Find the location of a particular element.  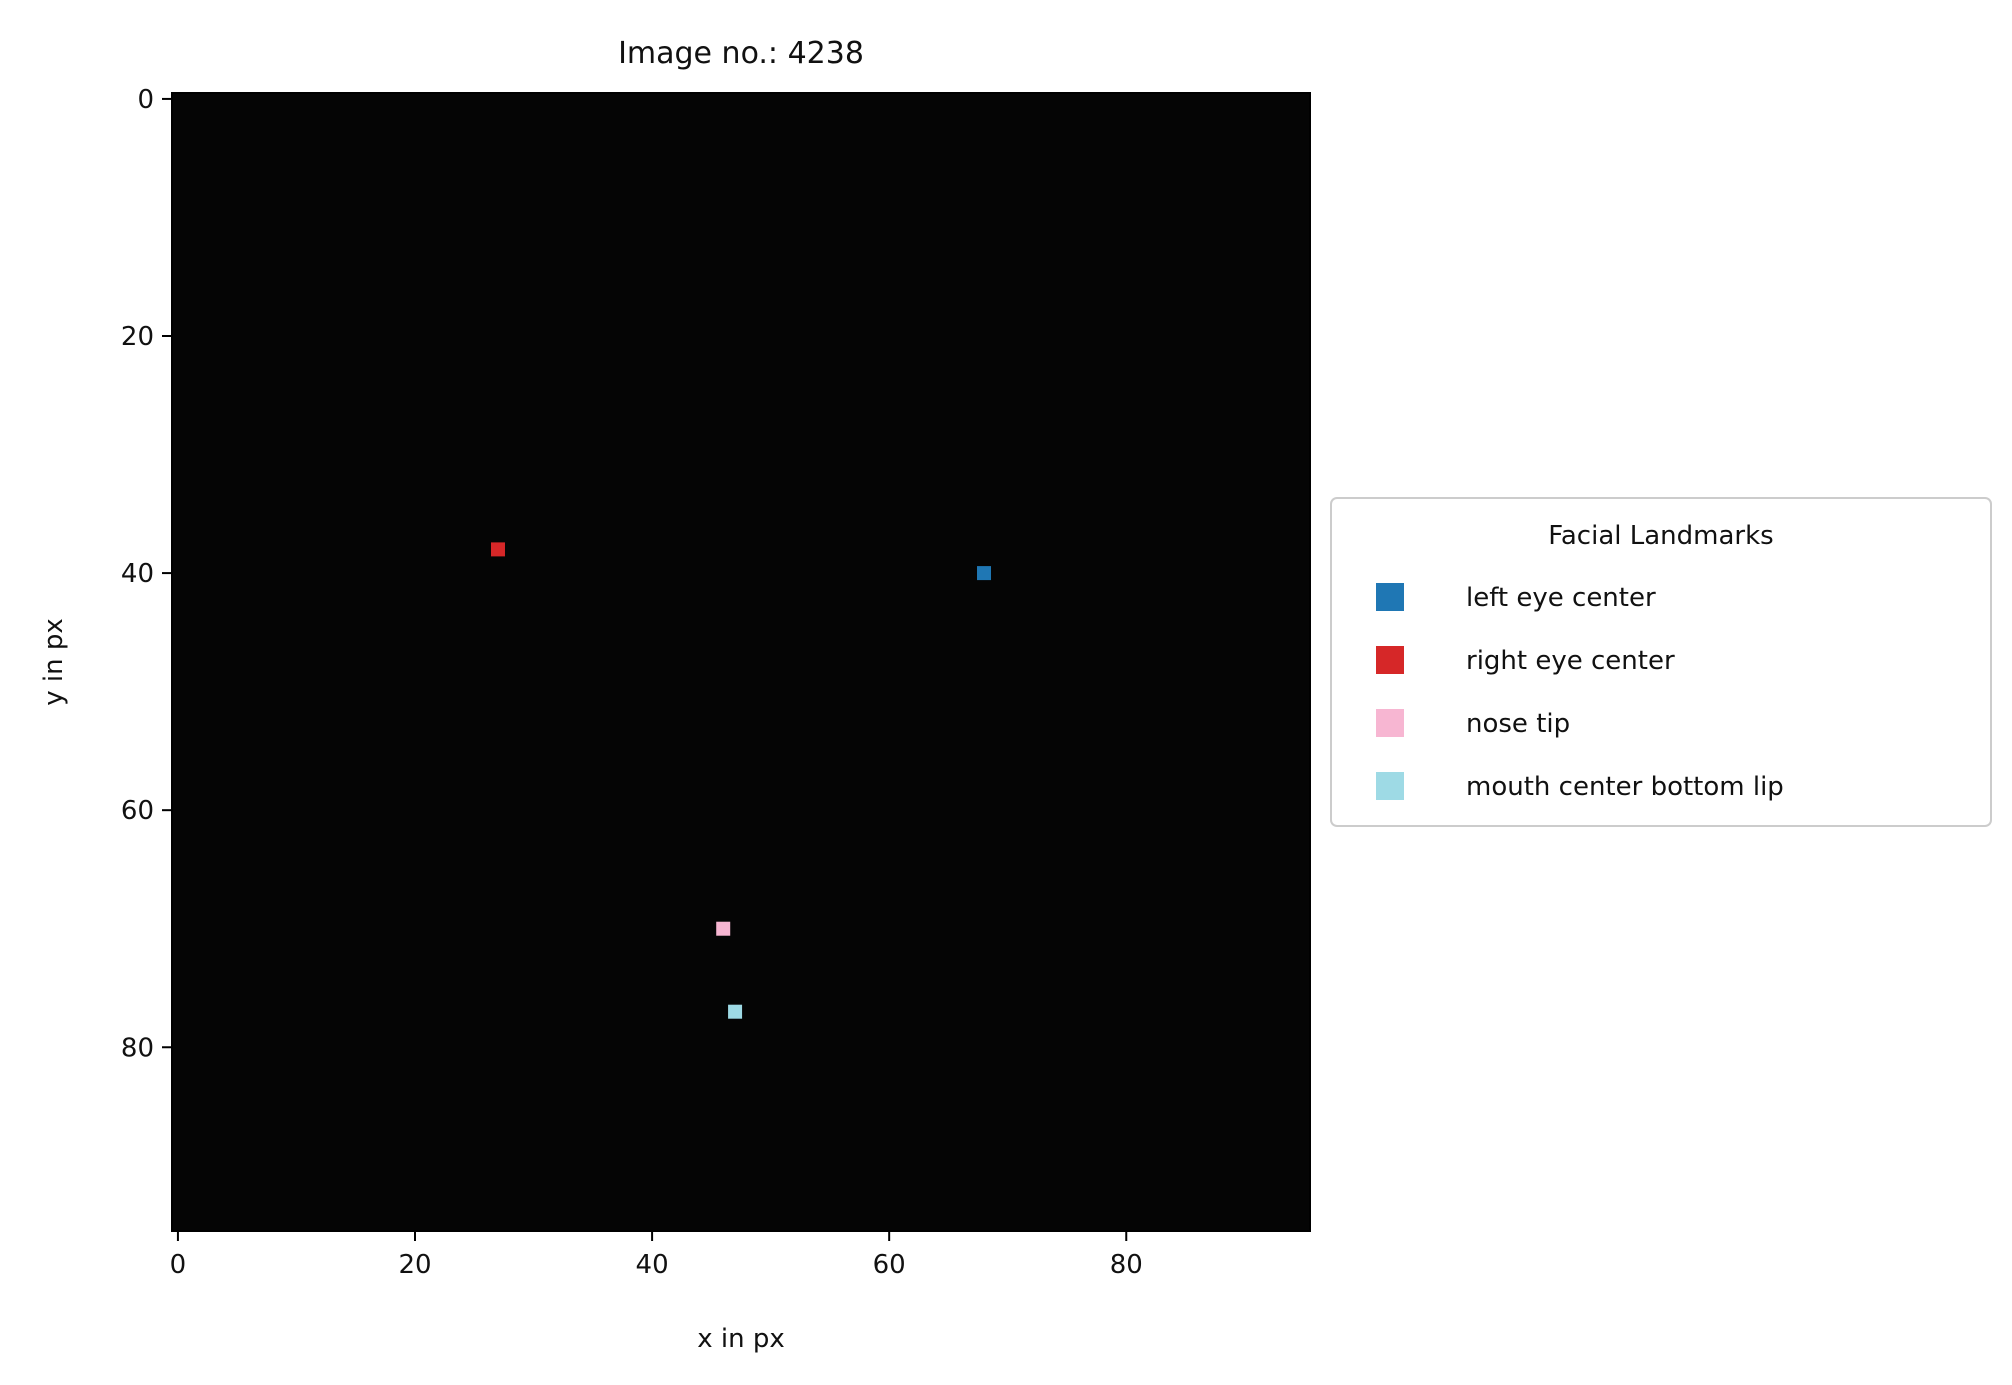

landmark-markers is located at coordinates (741, 780).